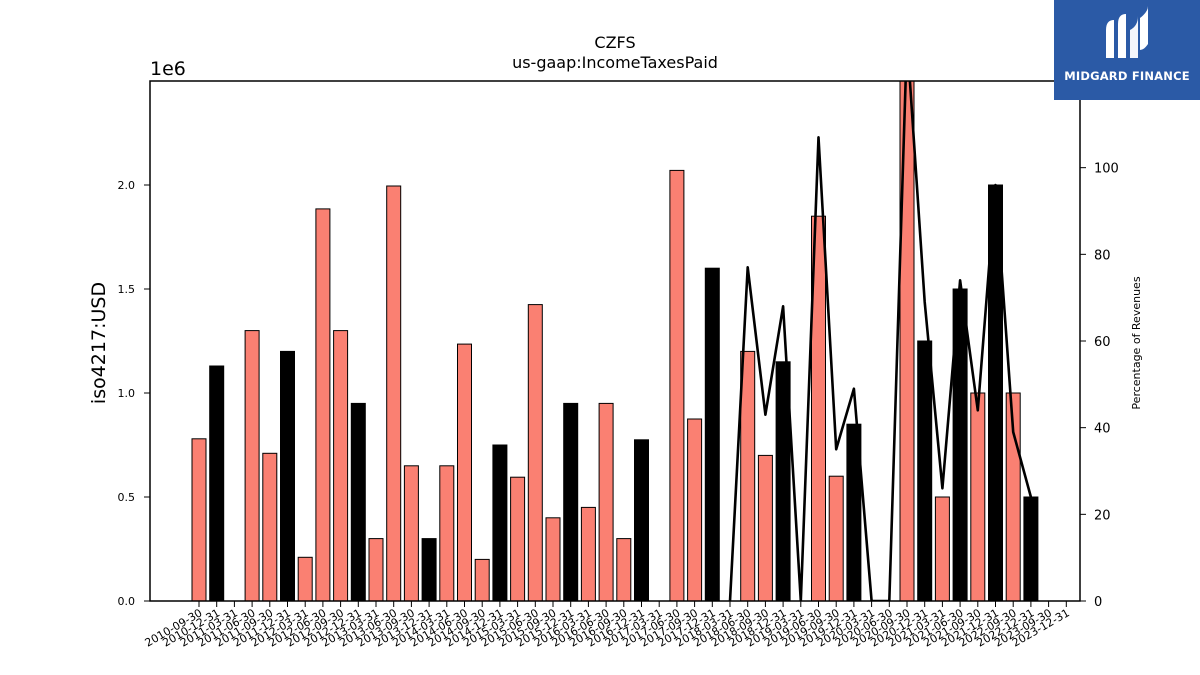 The image size is (1200, 675). Describe the element at coordinates (1127, 32) in the screenshot. I see `midgard-m-logo-icon` at that location.